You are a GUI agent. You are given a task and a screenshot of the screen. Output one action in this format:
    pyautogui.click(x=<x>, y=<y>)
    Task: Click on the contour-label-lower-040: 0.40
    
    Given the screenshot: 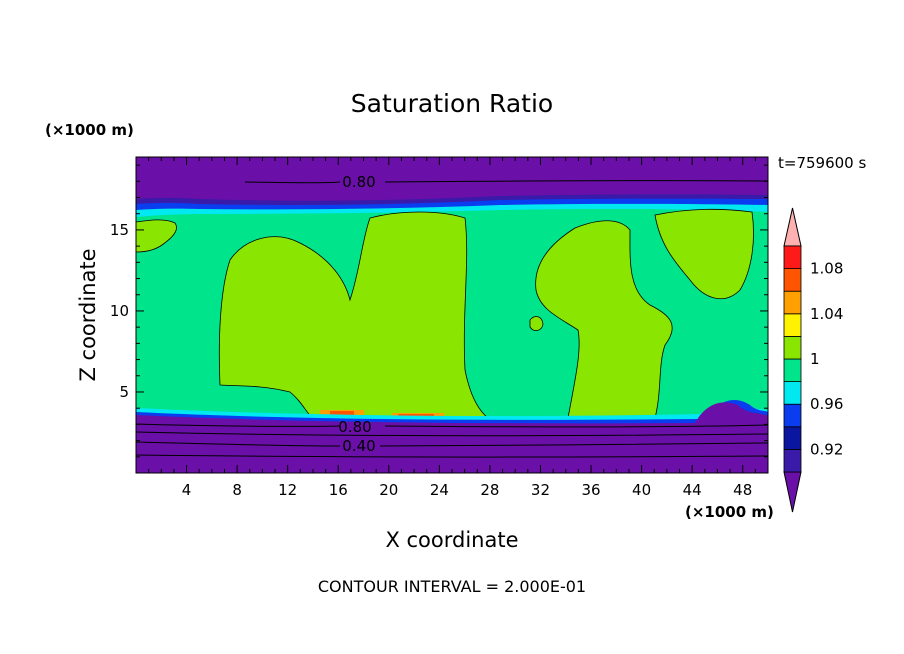 What is the action you would take?
    pyautogui.click(x=358, y=446)
    